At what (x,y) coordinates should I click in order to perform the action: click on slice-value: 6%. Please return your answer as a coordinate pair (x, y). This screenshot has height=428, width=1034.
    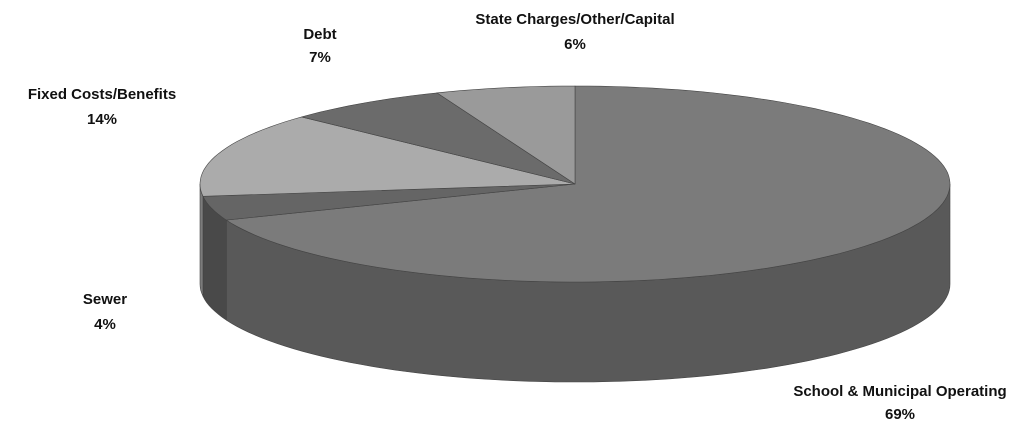
    Looking at the image, I should click on (575, 44).